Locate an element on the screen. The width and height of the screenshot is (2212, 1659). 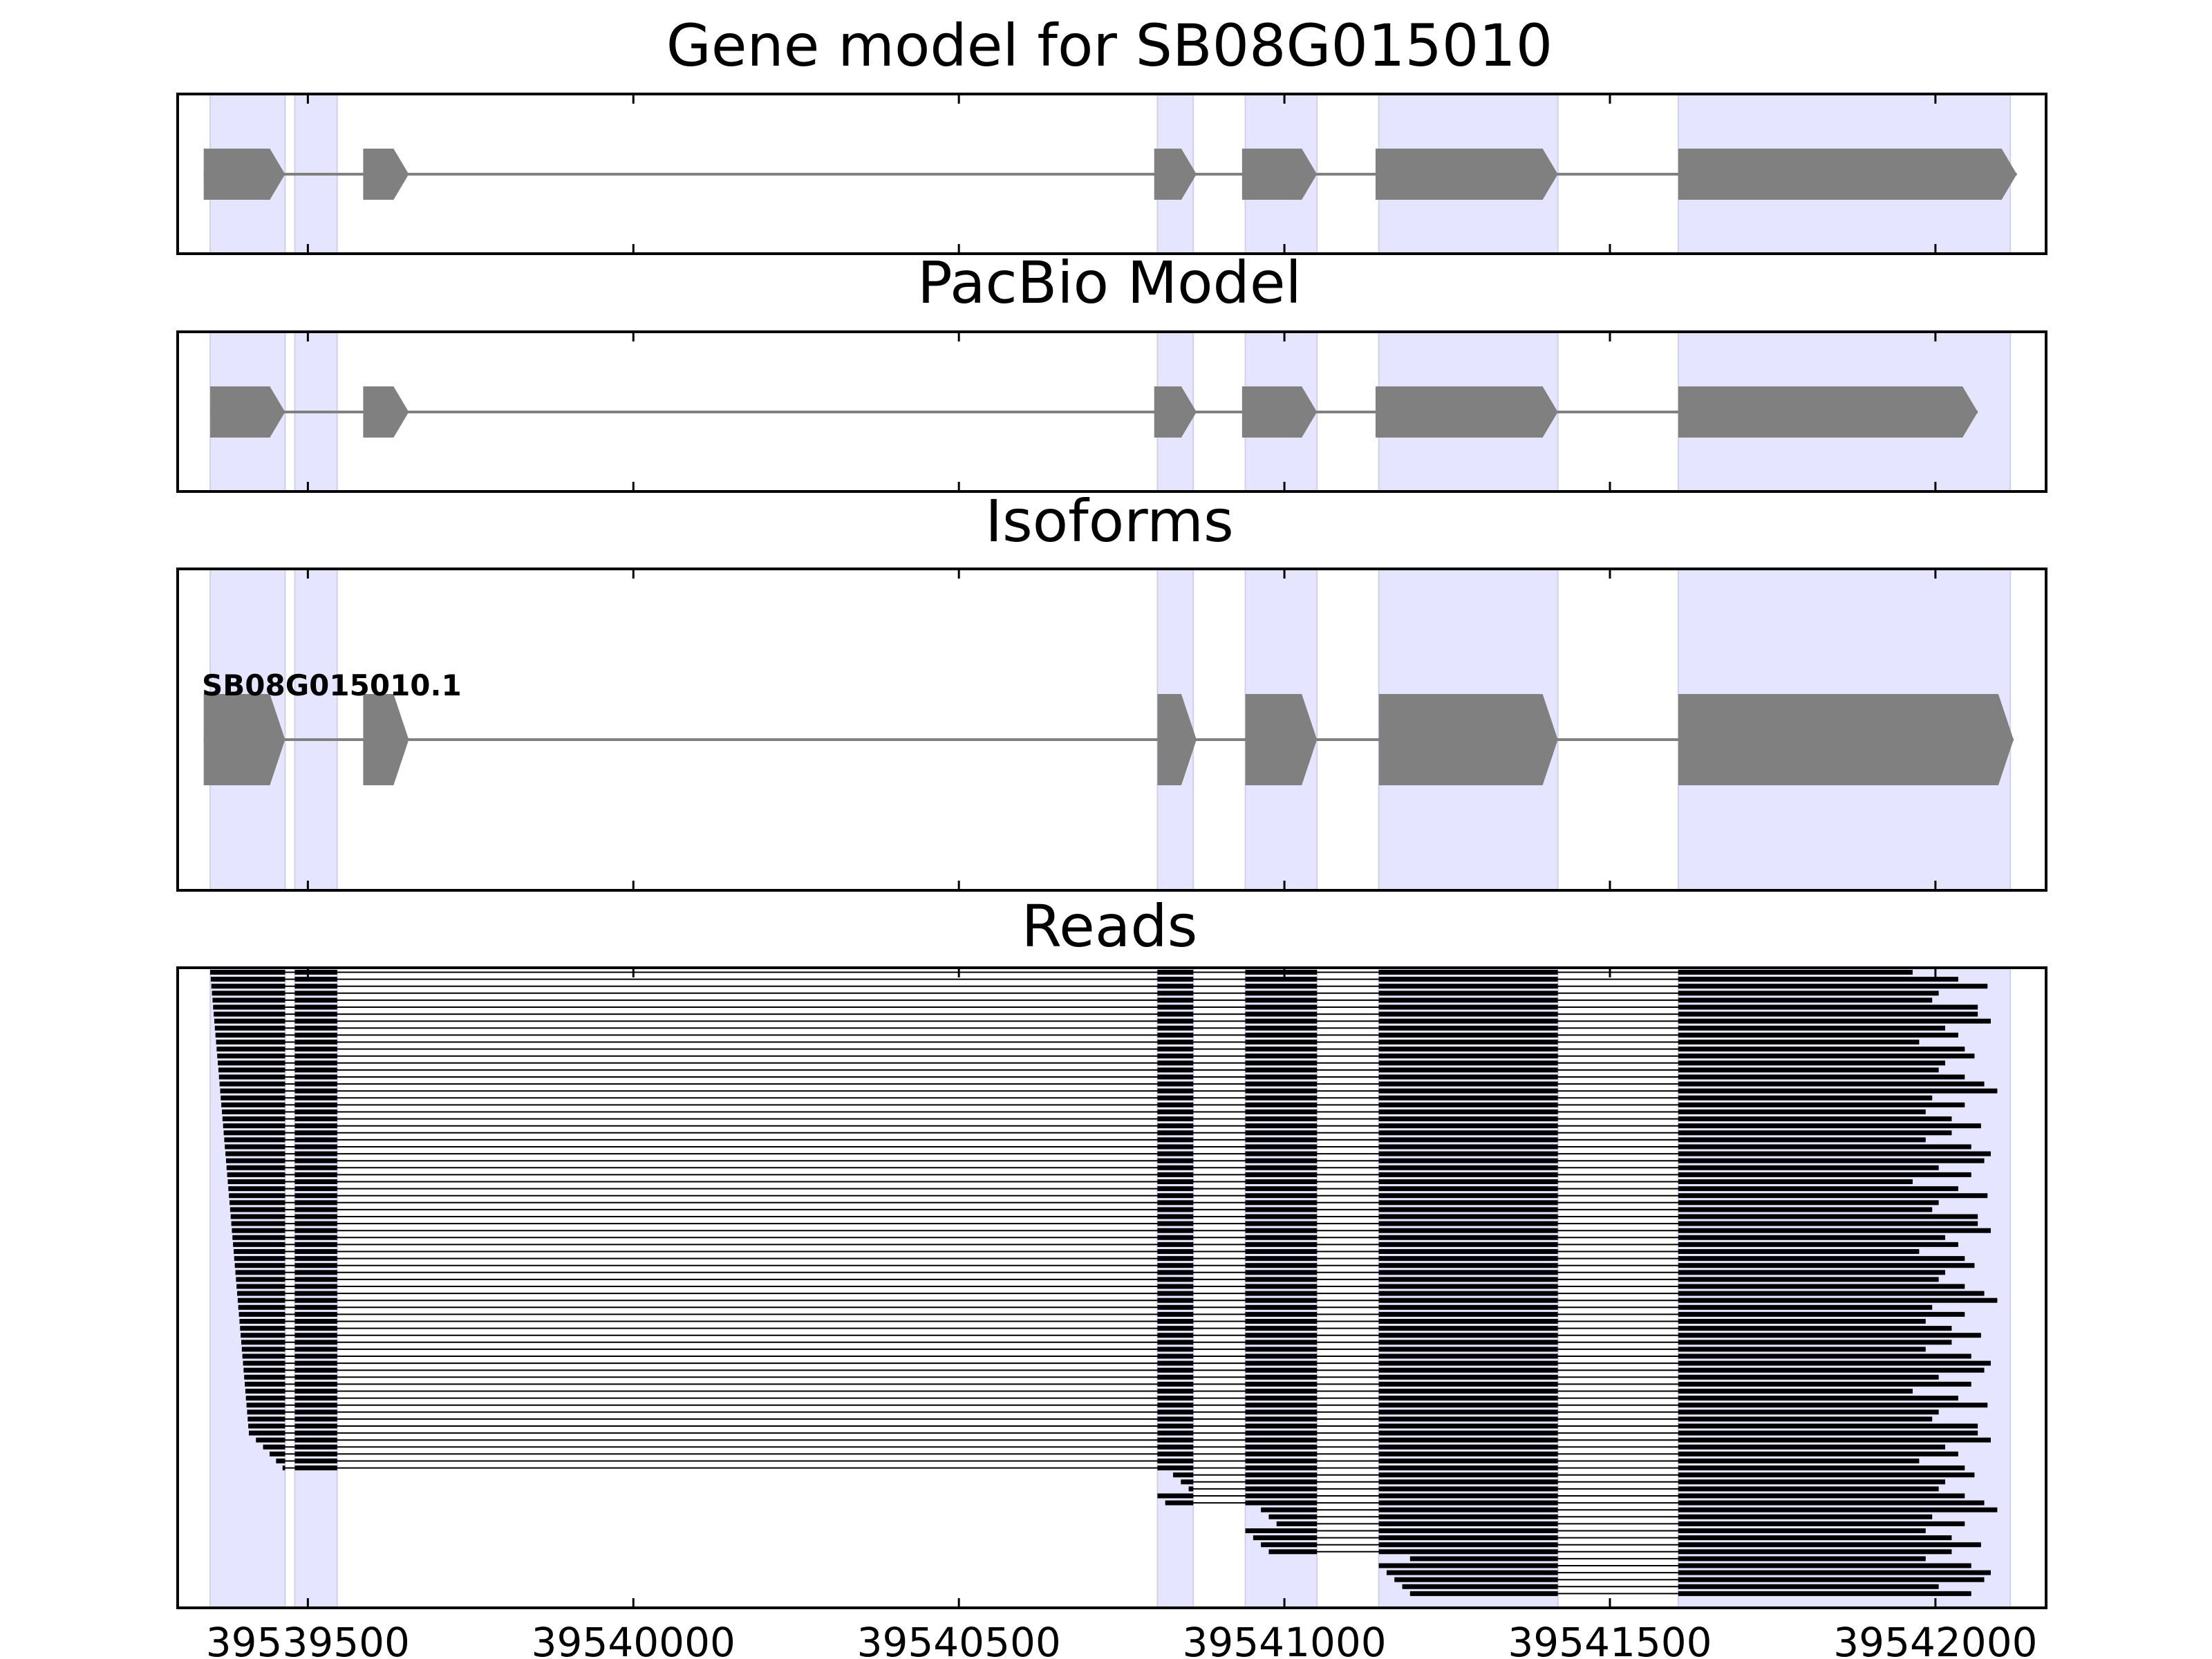
panel-pacbio-model: PacBio Model is located at coordinates (1111, 371).